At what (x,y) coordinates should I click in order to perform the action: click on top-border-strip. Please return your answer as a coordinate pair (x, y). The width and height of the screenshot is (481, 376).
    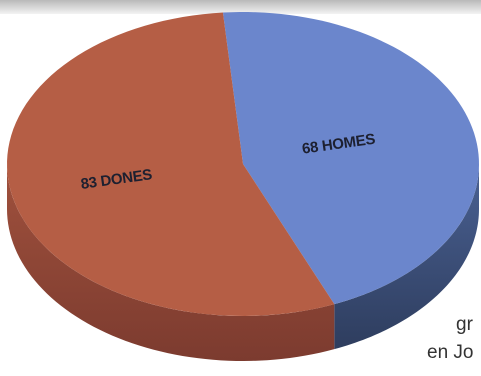
    Looking at the image, I should click on (240, 7).